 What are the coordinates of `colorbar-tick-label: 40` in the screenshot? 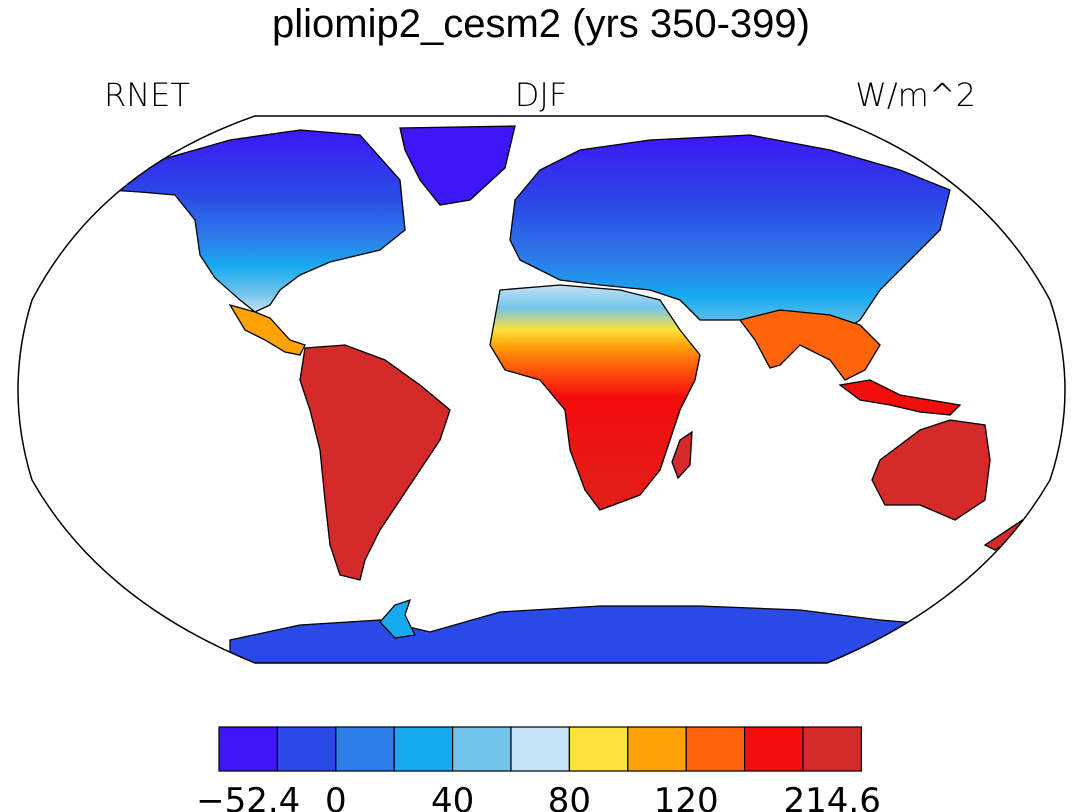 It's located at (452, 796).